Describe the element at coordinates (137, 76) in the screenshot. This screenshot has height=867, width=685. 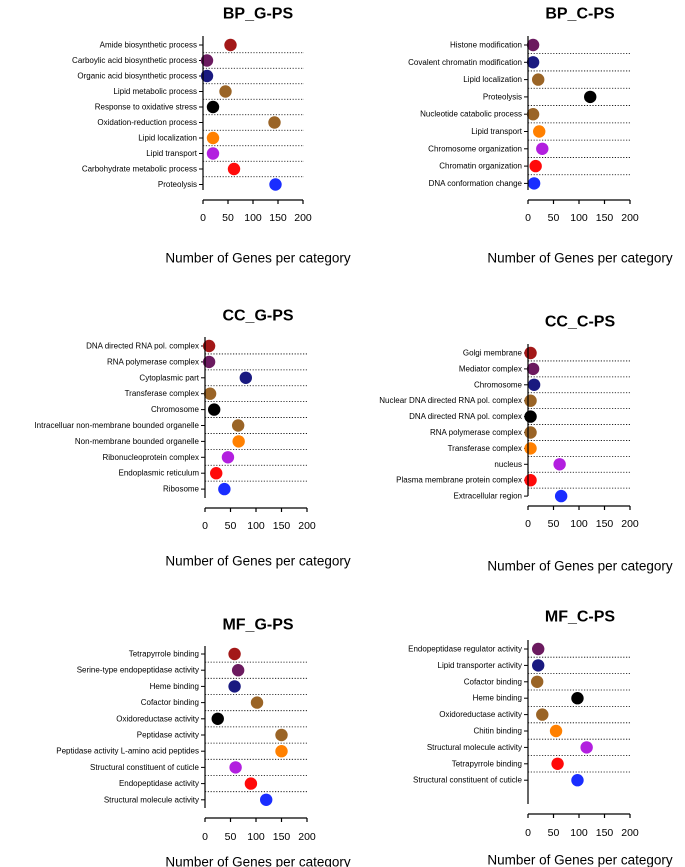
I see `category-label: Organic acid biosynthetic process` at that location.